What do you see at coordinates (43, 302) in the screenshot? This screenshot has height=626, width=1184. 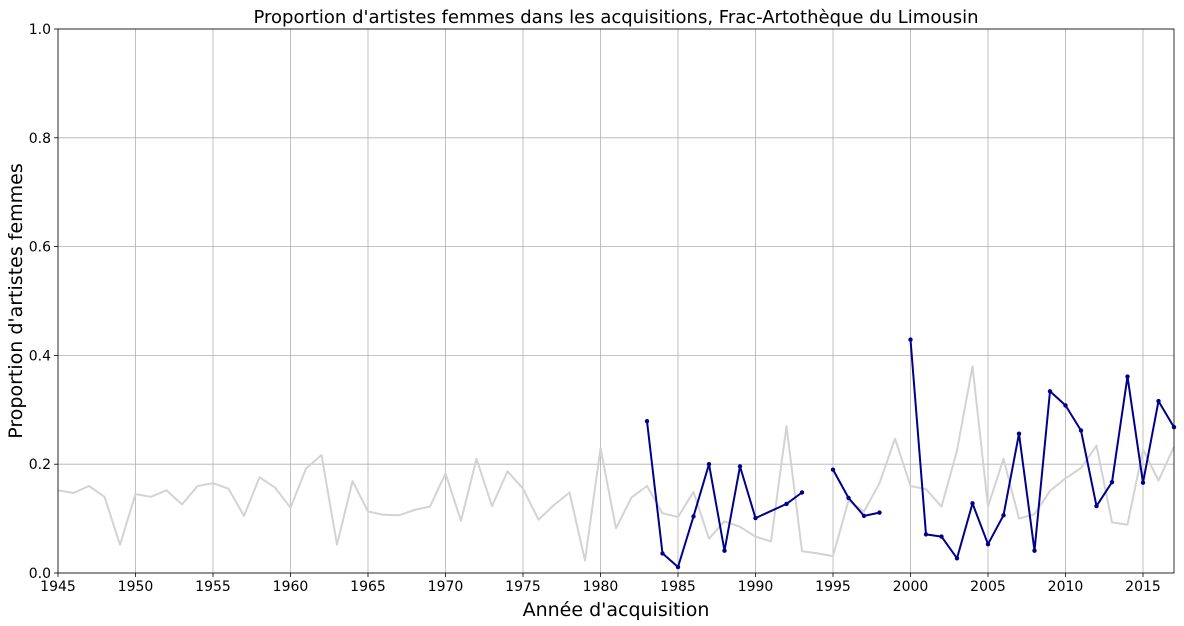 I see `y-axis-ticks: 0.0 0.2 0.4 0.6 0.8 1.0` at bounding box center [43, 302].